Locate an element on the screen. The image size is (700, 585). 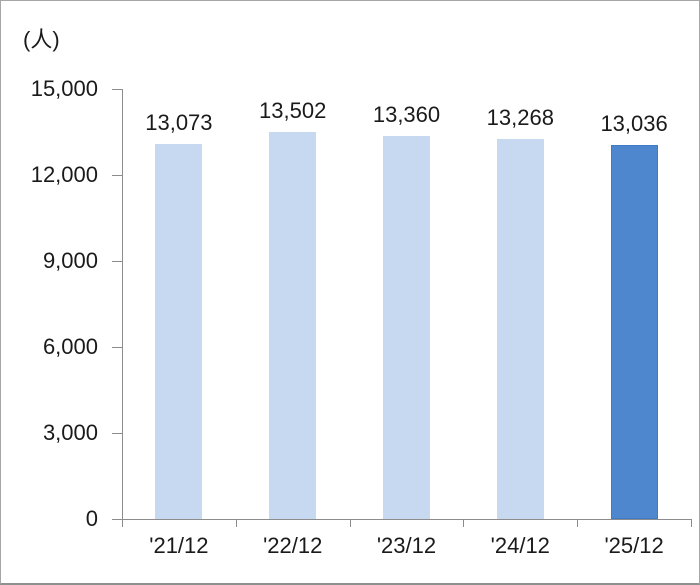
y-axis-line is located at coordinates (122, 304).